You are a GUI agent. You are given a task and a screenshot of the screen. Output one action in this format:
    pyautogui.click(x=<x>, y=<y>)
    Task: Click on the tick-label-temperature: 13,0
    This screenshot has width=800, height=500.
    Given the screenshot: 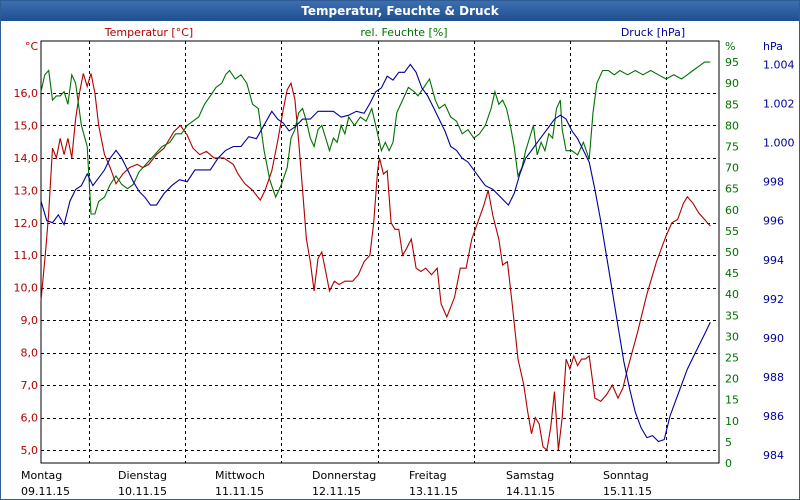 What is the action you would take?
    pyautogui.click(x=26, y=190)
    